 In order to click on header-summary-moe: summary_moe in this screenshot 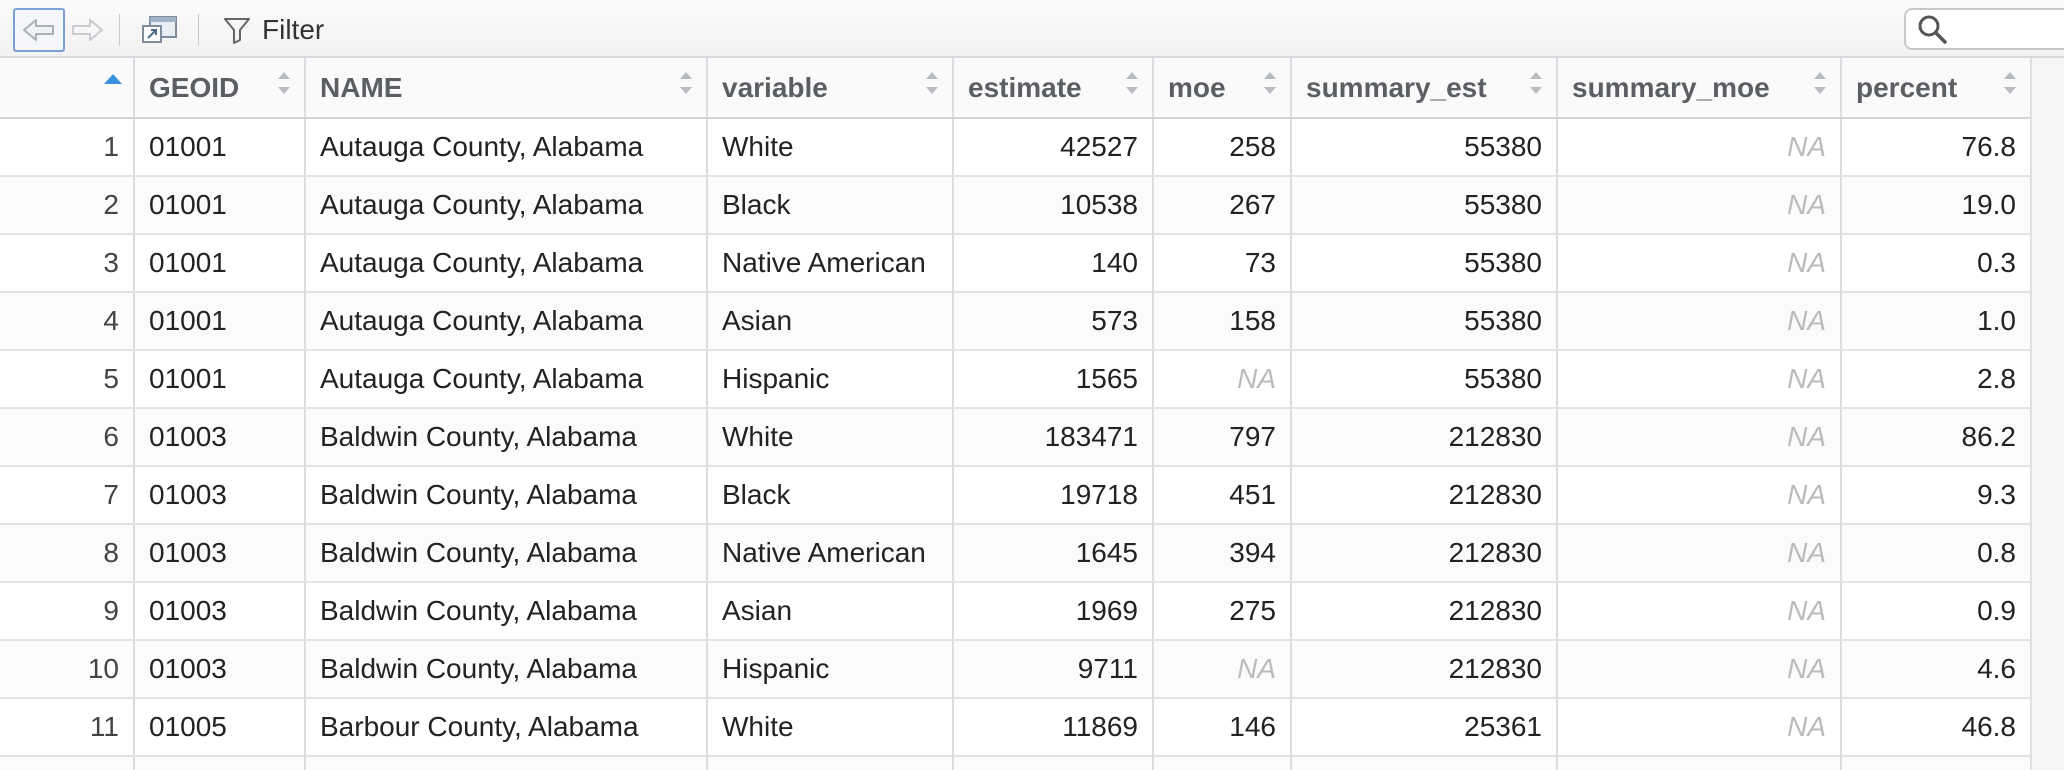, I will do `click(1699, 88)`.